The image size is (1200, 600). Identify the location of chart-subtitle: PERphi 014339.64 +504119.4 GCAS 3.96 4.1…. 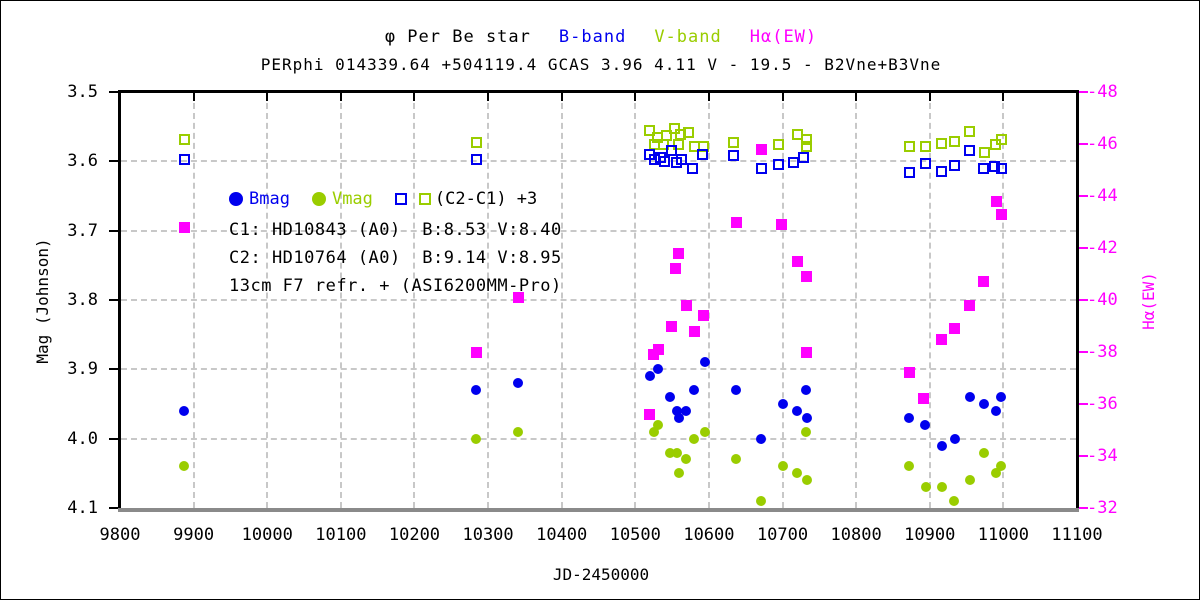
(601, 64).